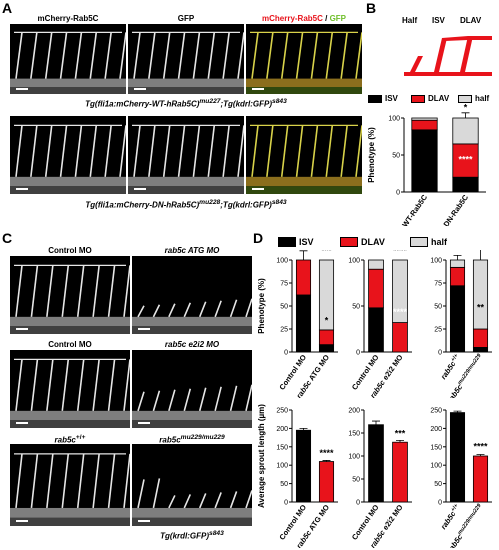  I want to click on c-title-e2i2: rab5c e2i2 MO, so click(192, 344).